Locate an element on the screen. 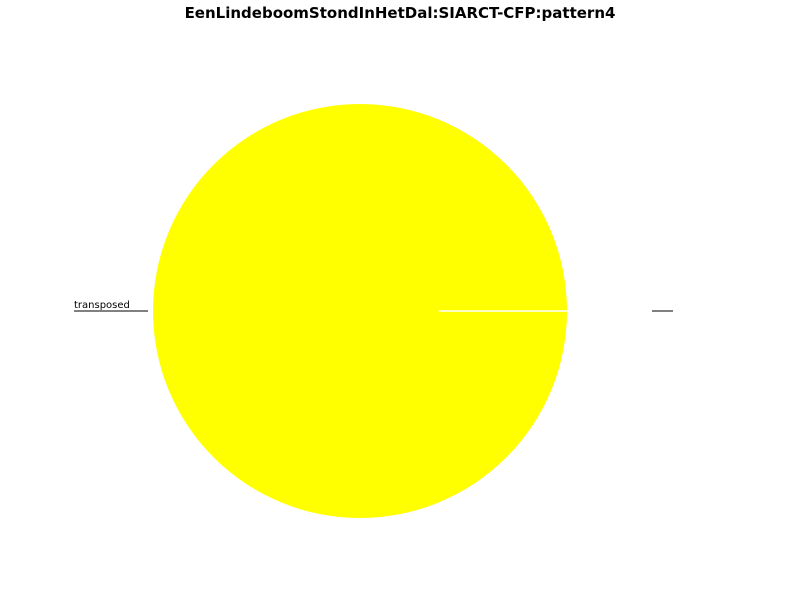  pie-labels: transposed is located at coordinates (373, 306).